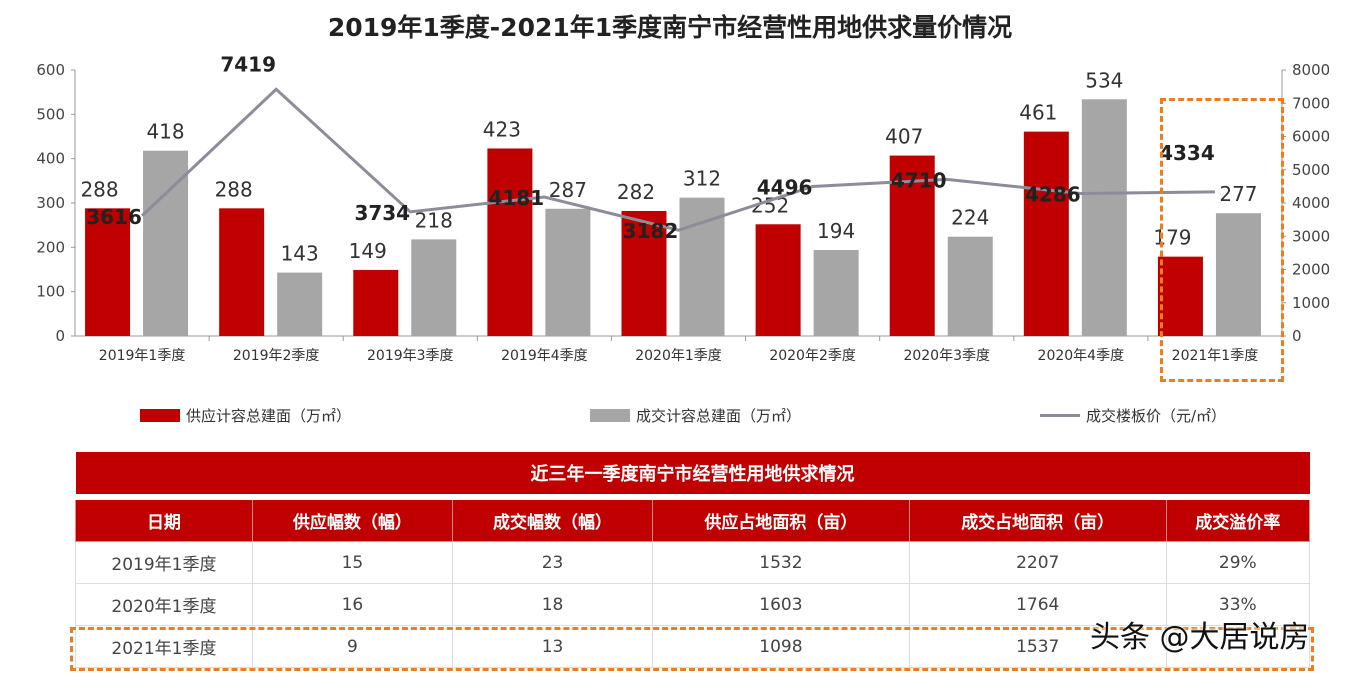  I want to click on col-header: 成交溢价率, so click(1238, 519).